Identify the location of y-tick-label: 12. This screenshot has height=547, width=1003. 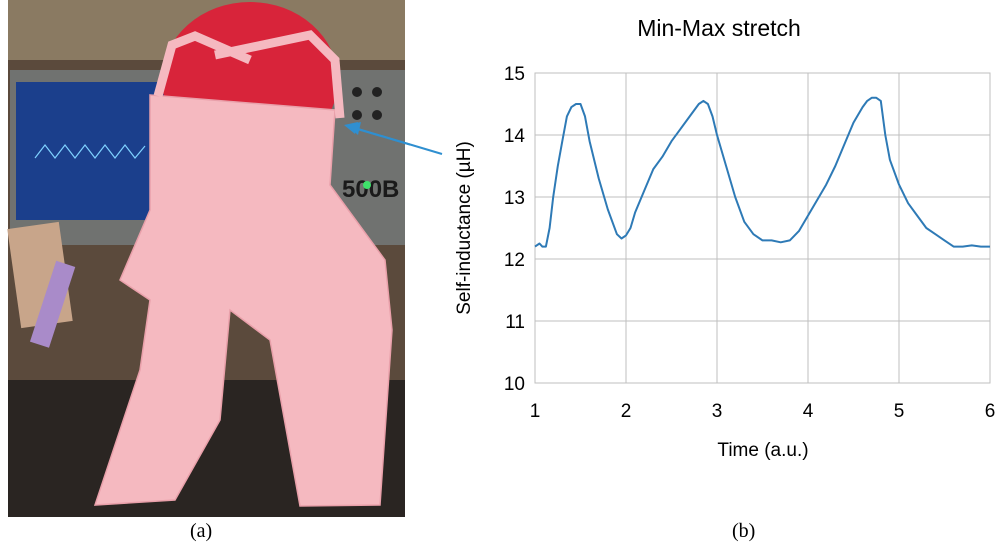
(514, 260).